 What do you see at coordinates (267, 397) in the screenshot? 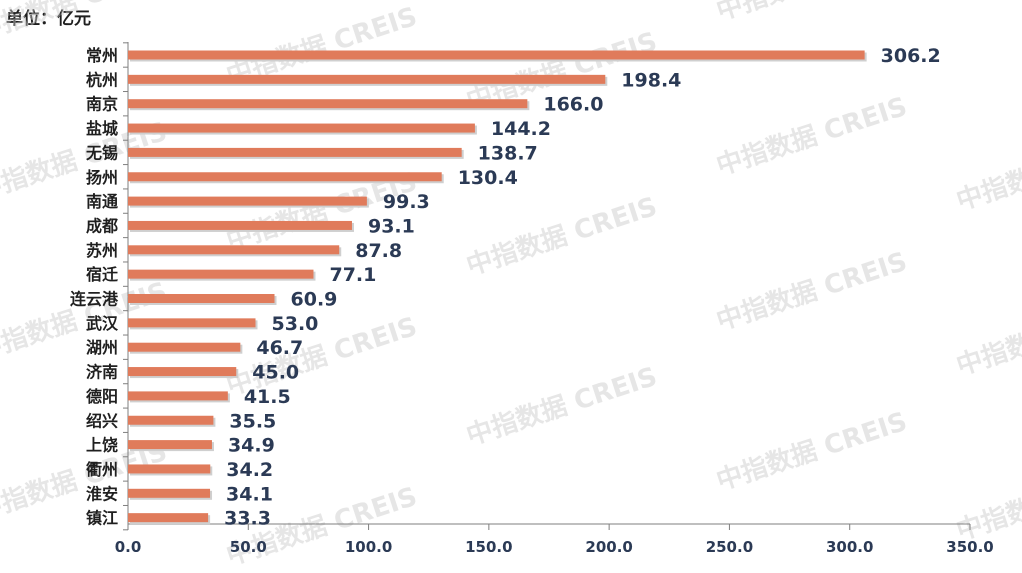
I see `data-label: 41.5` at bounding box center [267, 397].